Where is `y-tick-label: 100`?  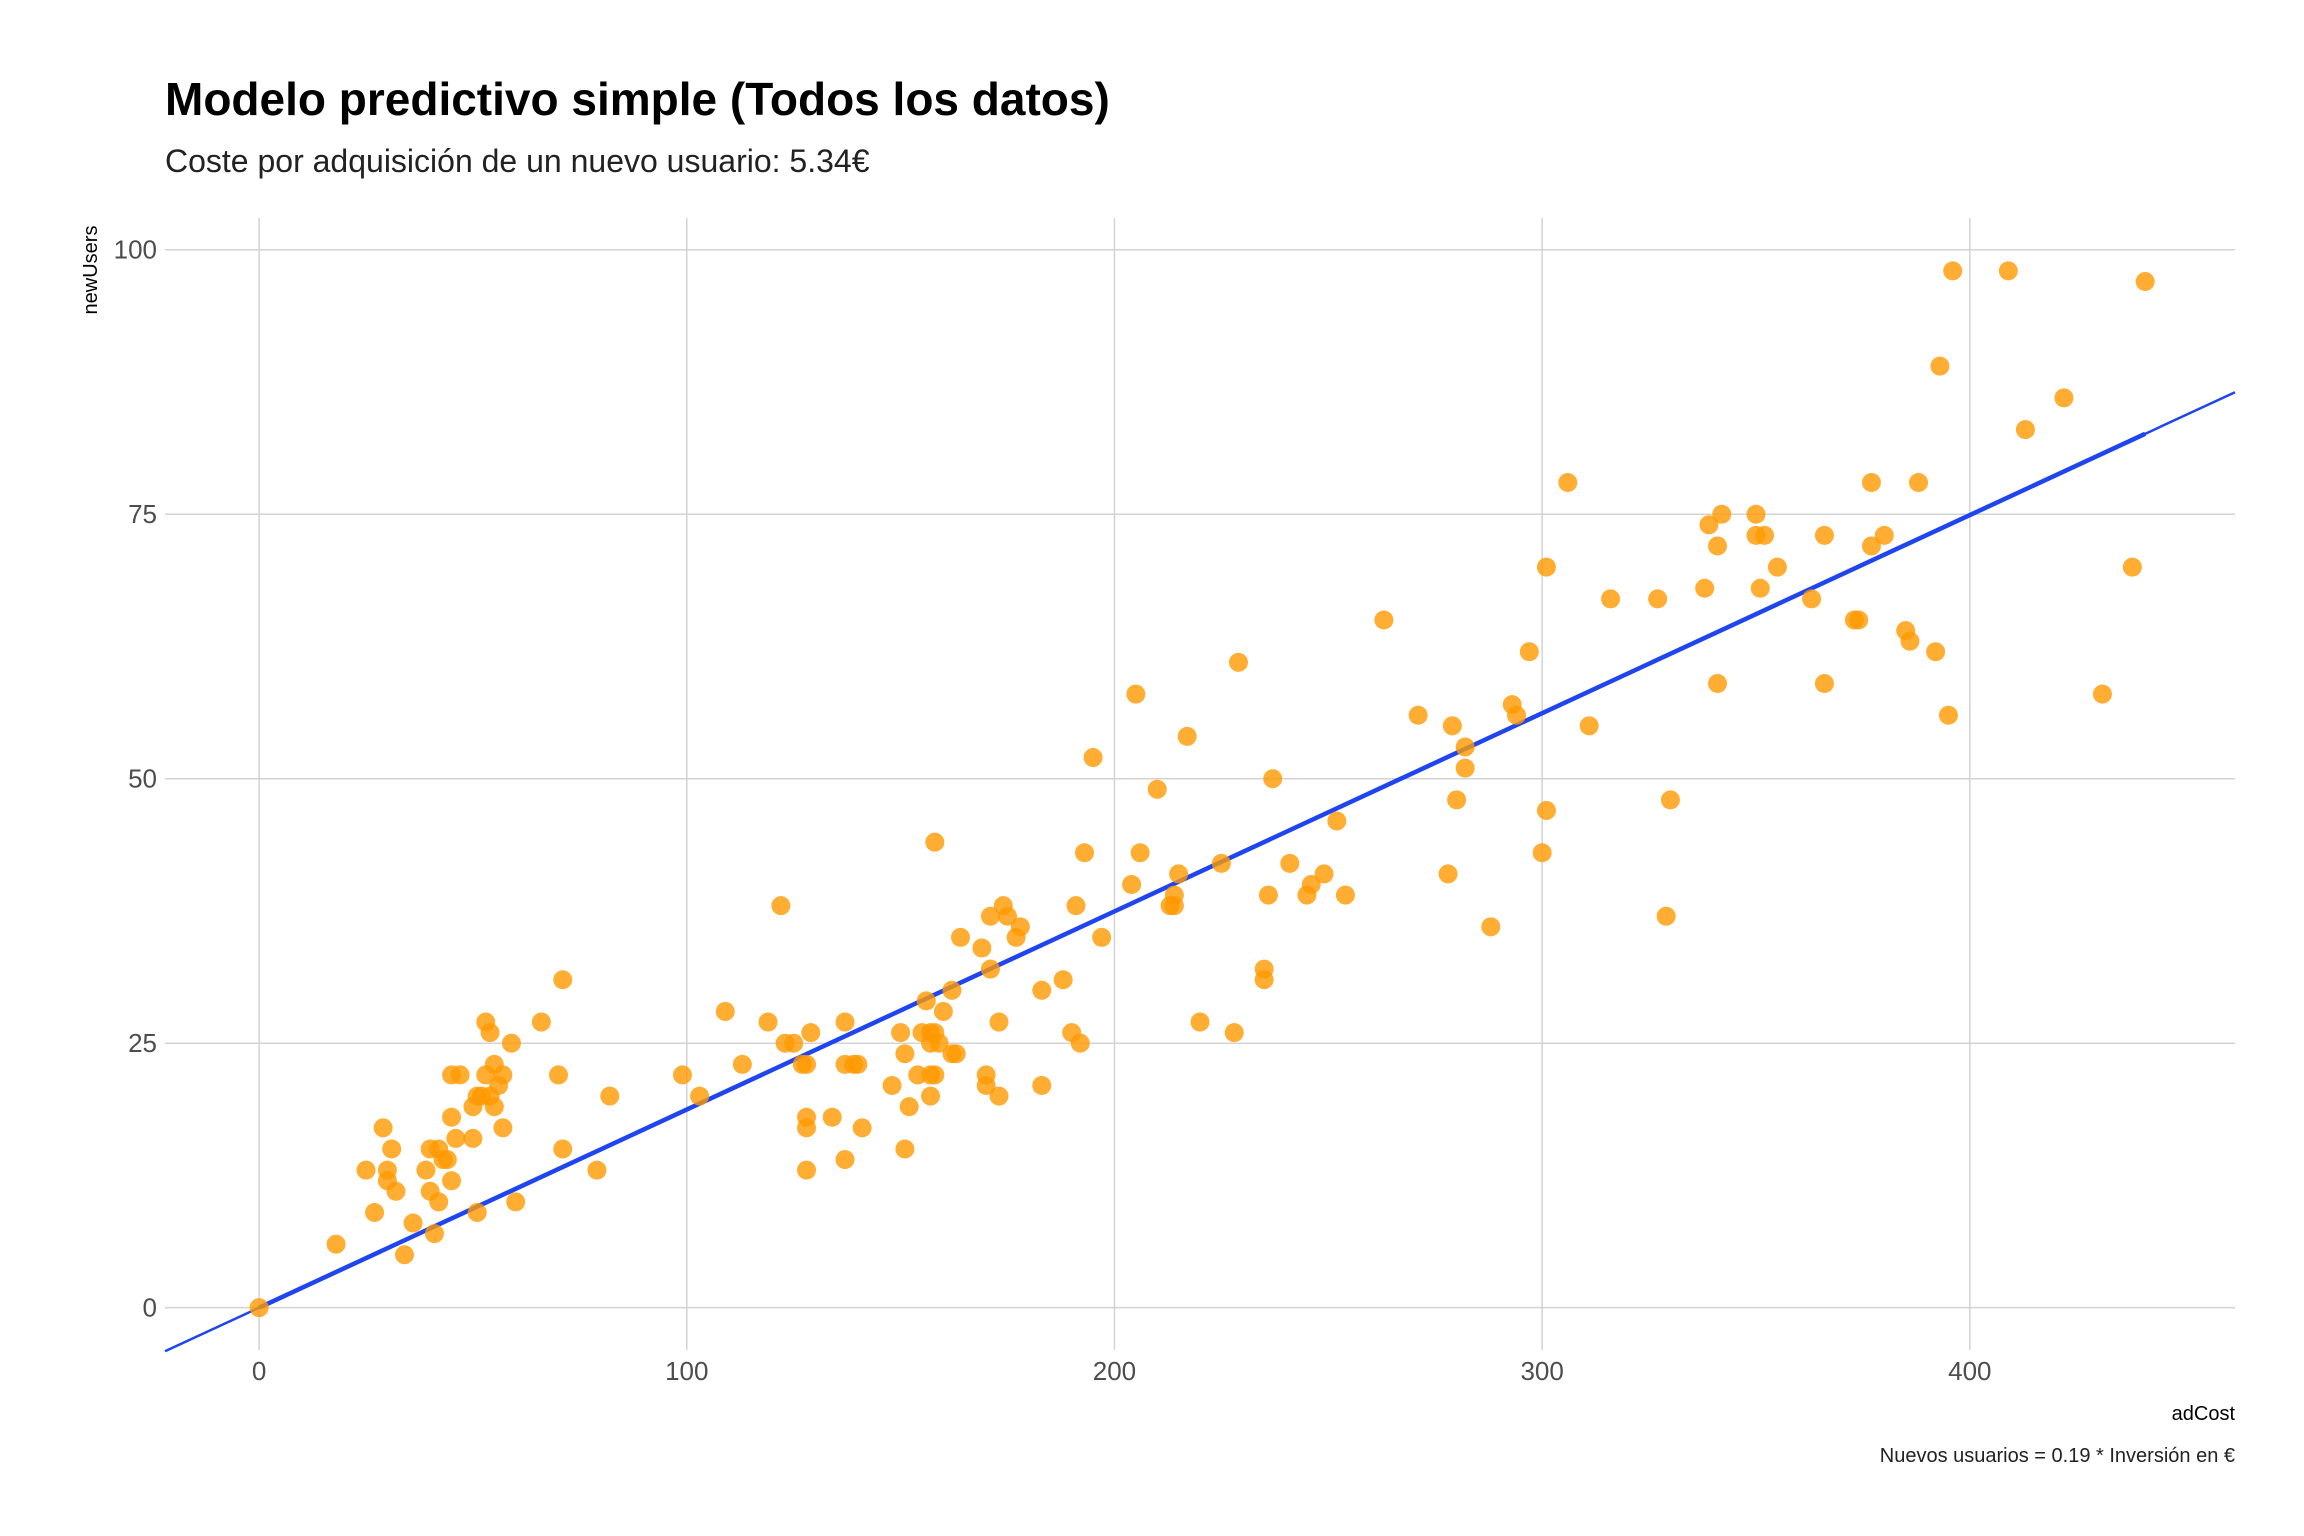
y-tick-label: 100 is located at coordinates (135, 250).